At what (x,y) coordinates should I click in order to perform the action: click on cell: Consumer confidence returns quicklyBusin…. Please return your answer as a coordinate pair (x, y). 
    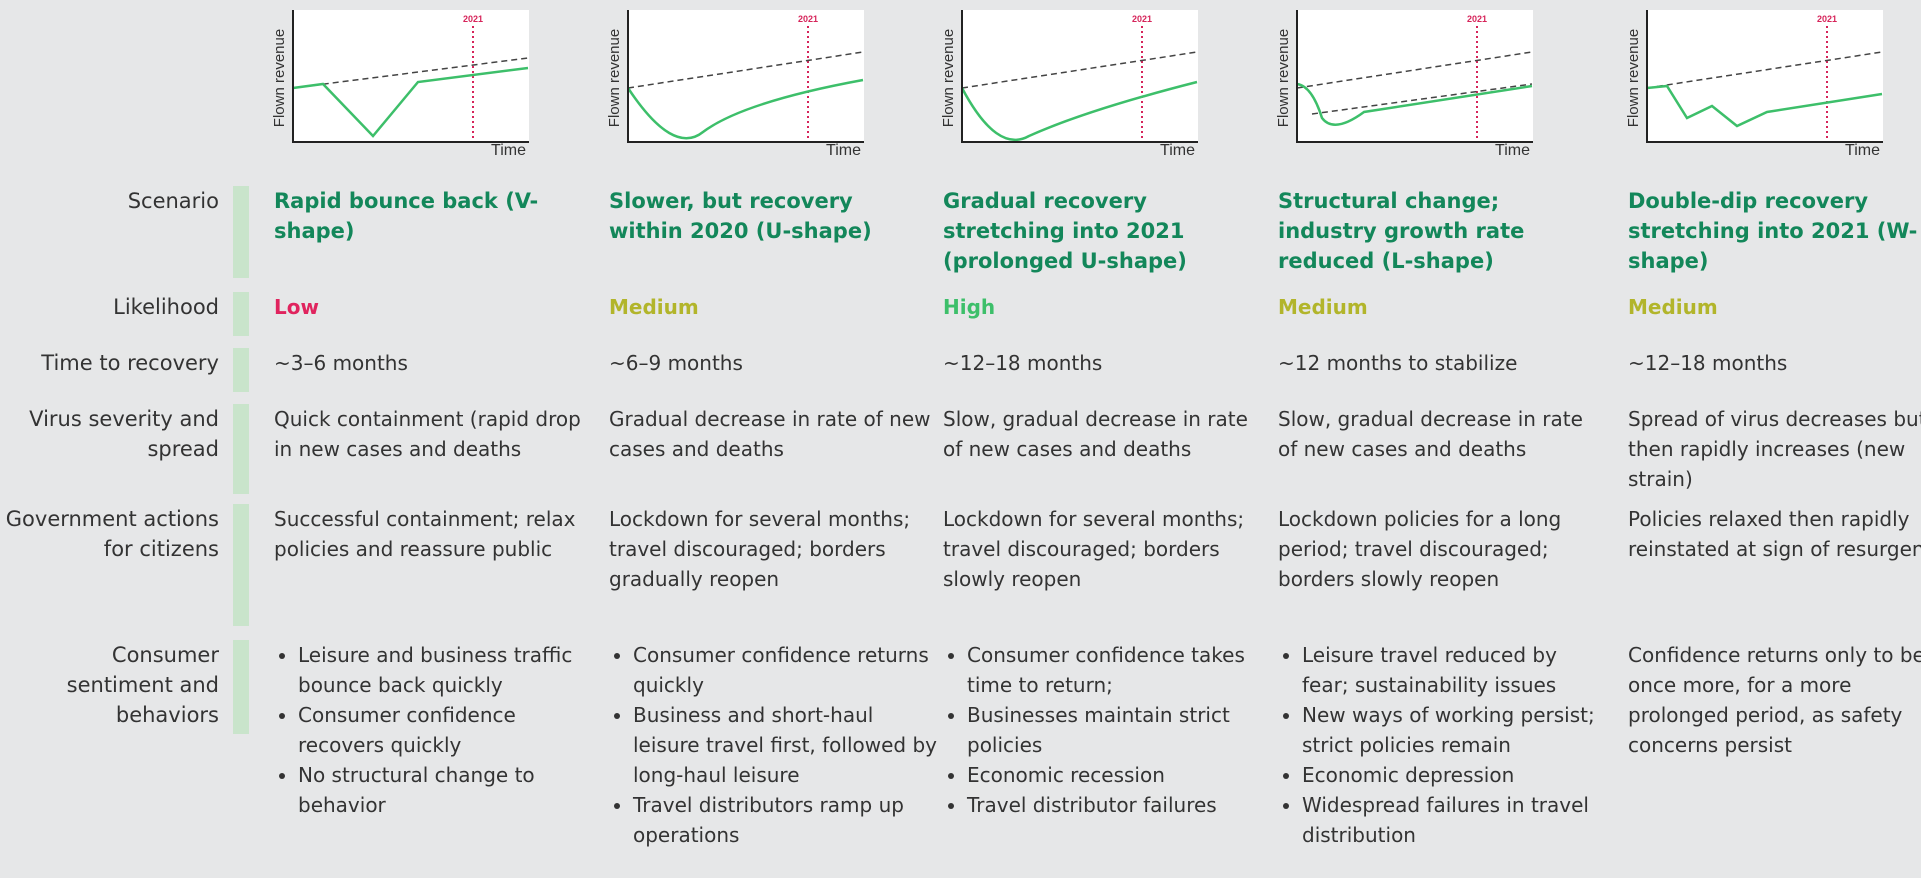
    Looking at the image, I should click on (774, 745).